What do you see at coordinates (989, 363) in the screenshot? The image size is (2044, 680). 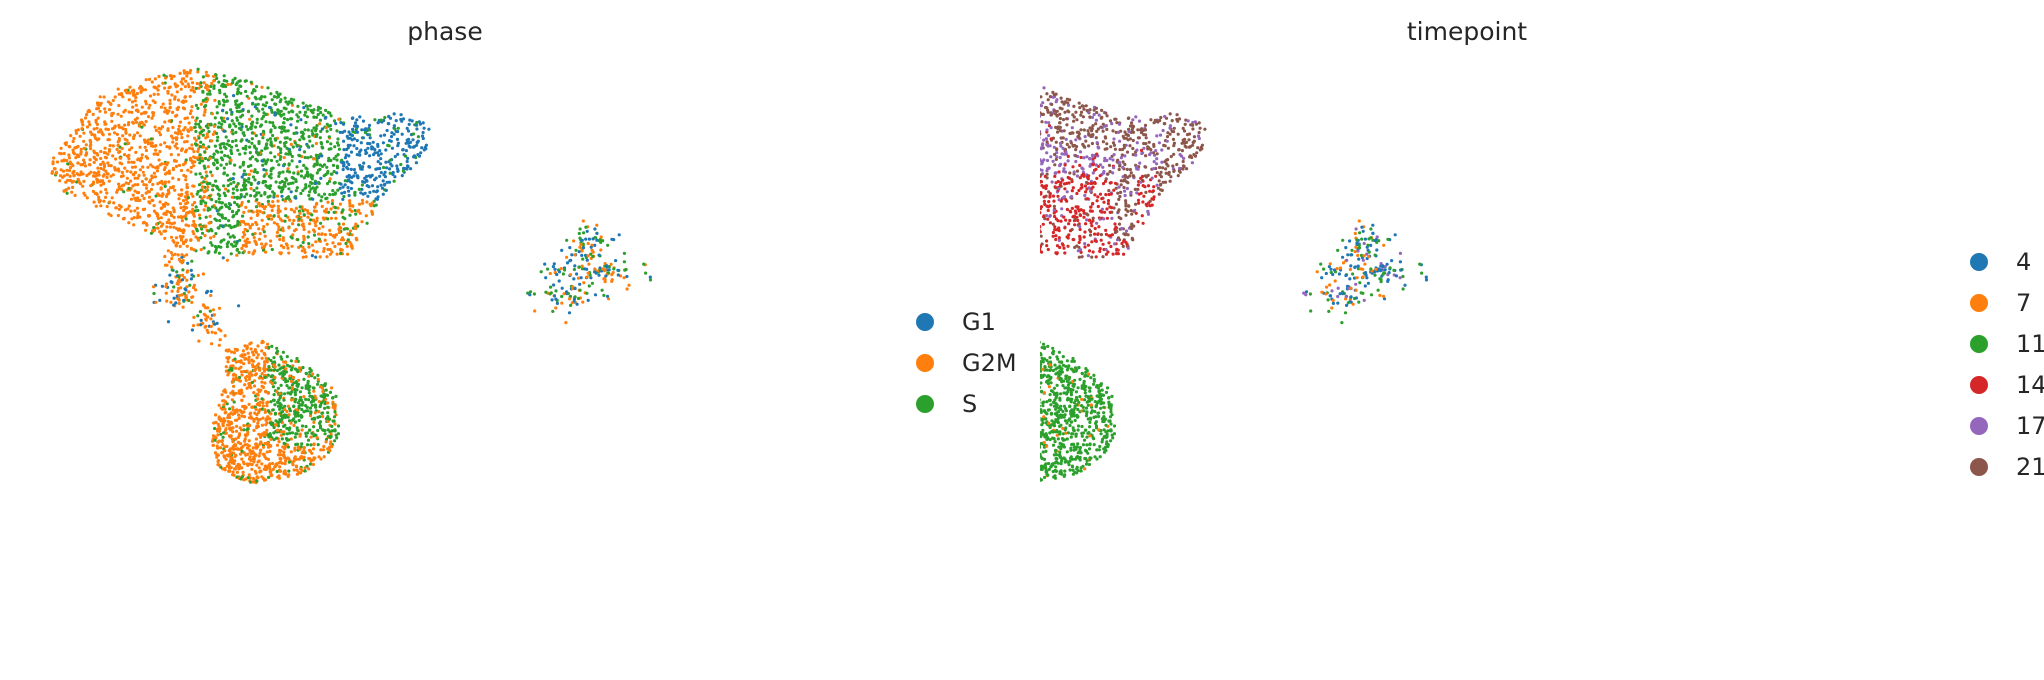 I see `legend-label-G2M: G2M` at bounding box center [989, 363].